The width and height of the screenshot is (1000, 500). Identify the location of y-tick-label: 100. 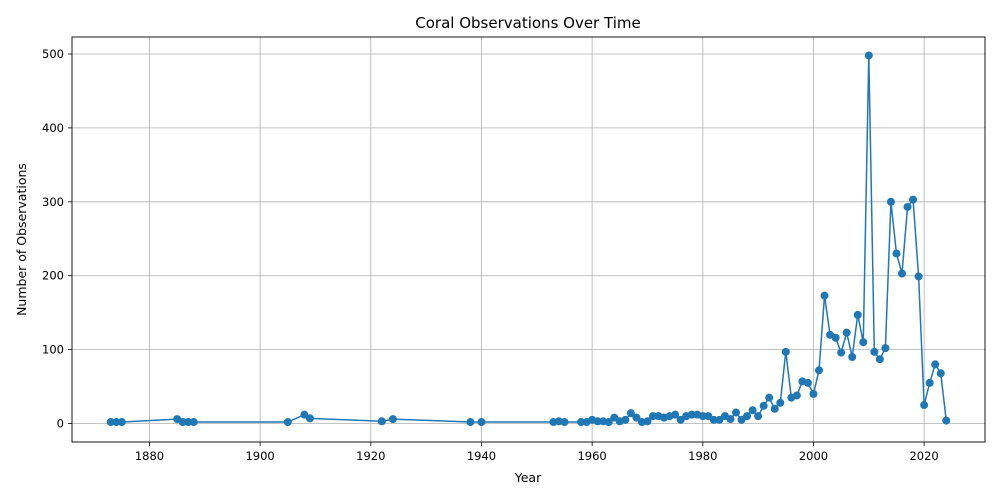
(53, 350).